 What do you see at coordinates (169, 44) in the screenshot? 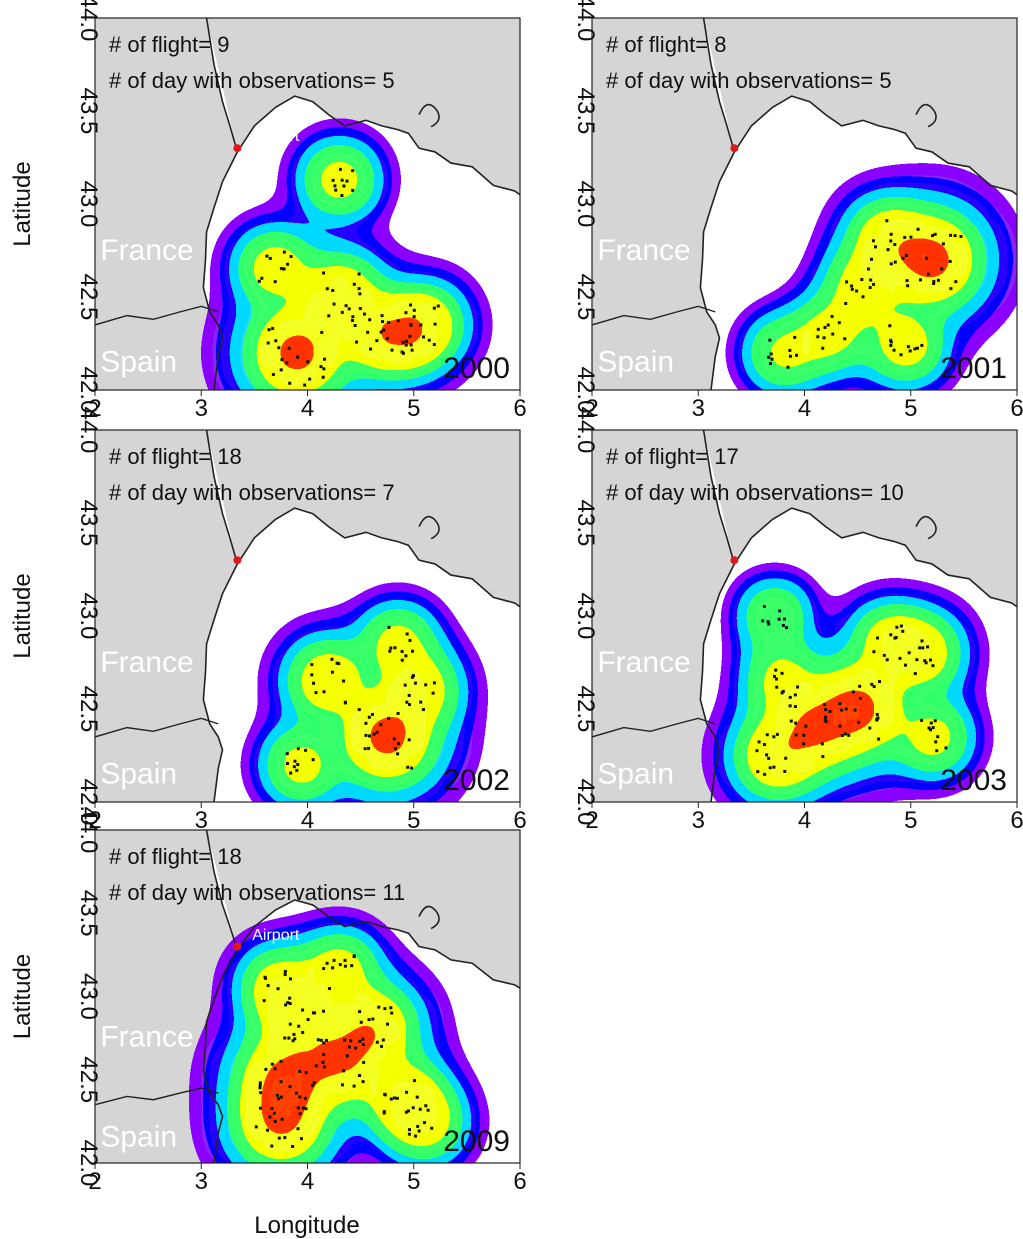
I see `flight-count-text: # of flight= 9` at bounding box center [169, 44].